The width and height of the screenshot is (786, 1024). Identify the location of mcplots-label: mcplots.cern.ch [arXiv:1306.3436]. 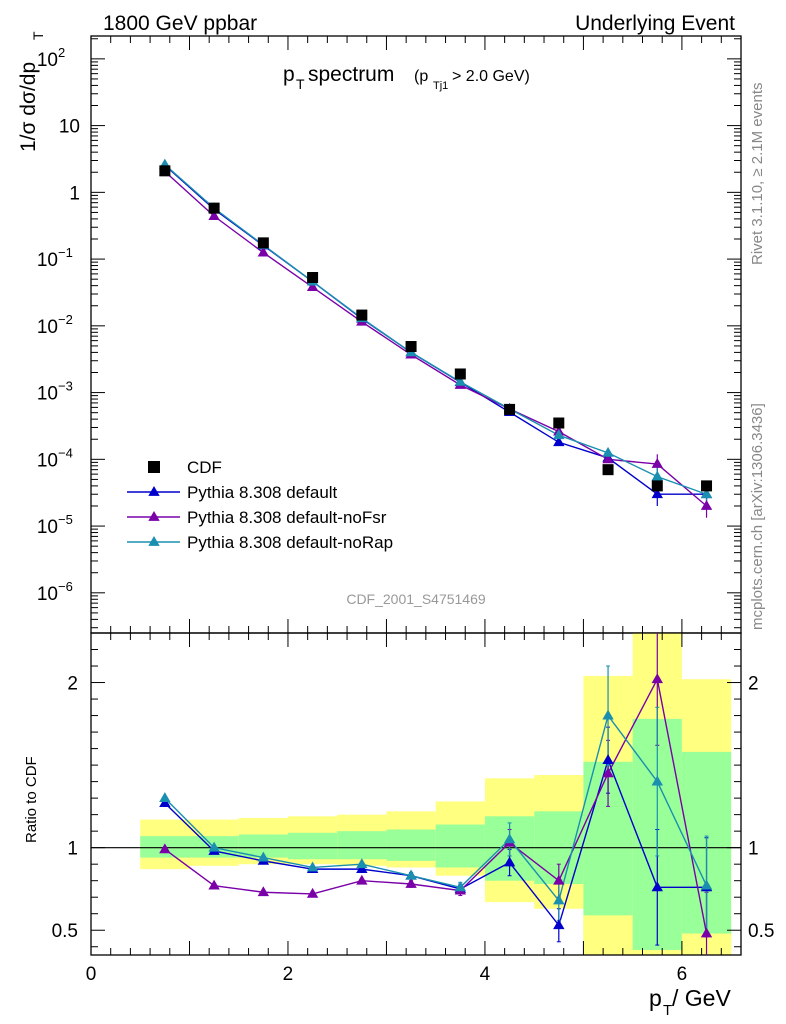
(757, 516).